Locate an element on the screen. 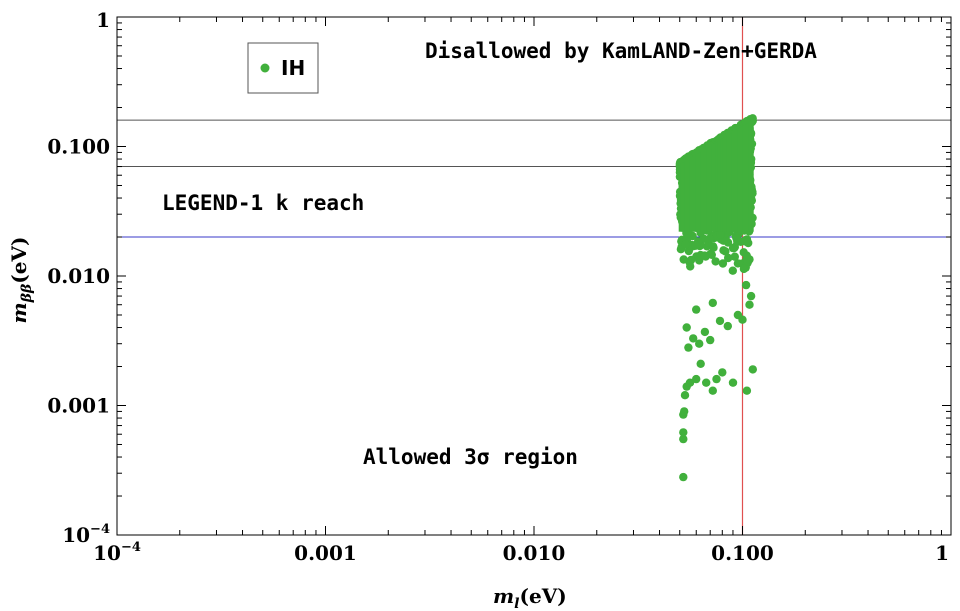 Image resolution: width=960 pixels, height=611 pixels. legend-marker is located at coordinates (265, 68).